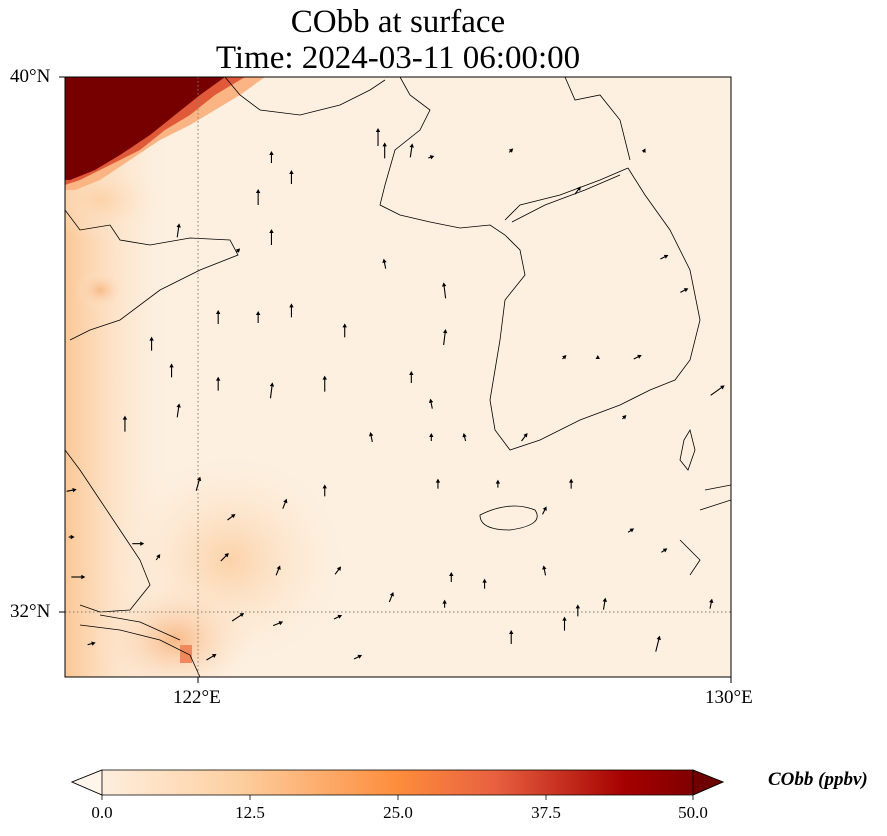 The width and height of the screenshot is (887, 836). Describe the element at coordinates (693, 812) in the screenshot. I see `colorbar-tick-4: 50.0` at that location.